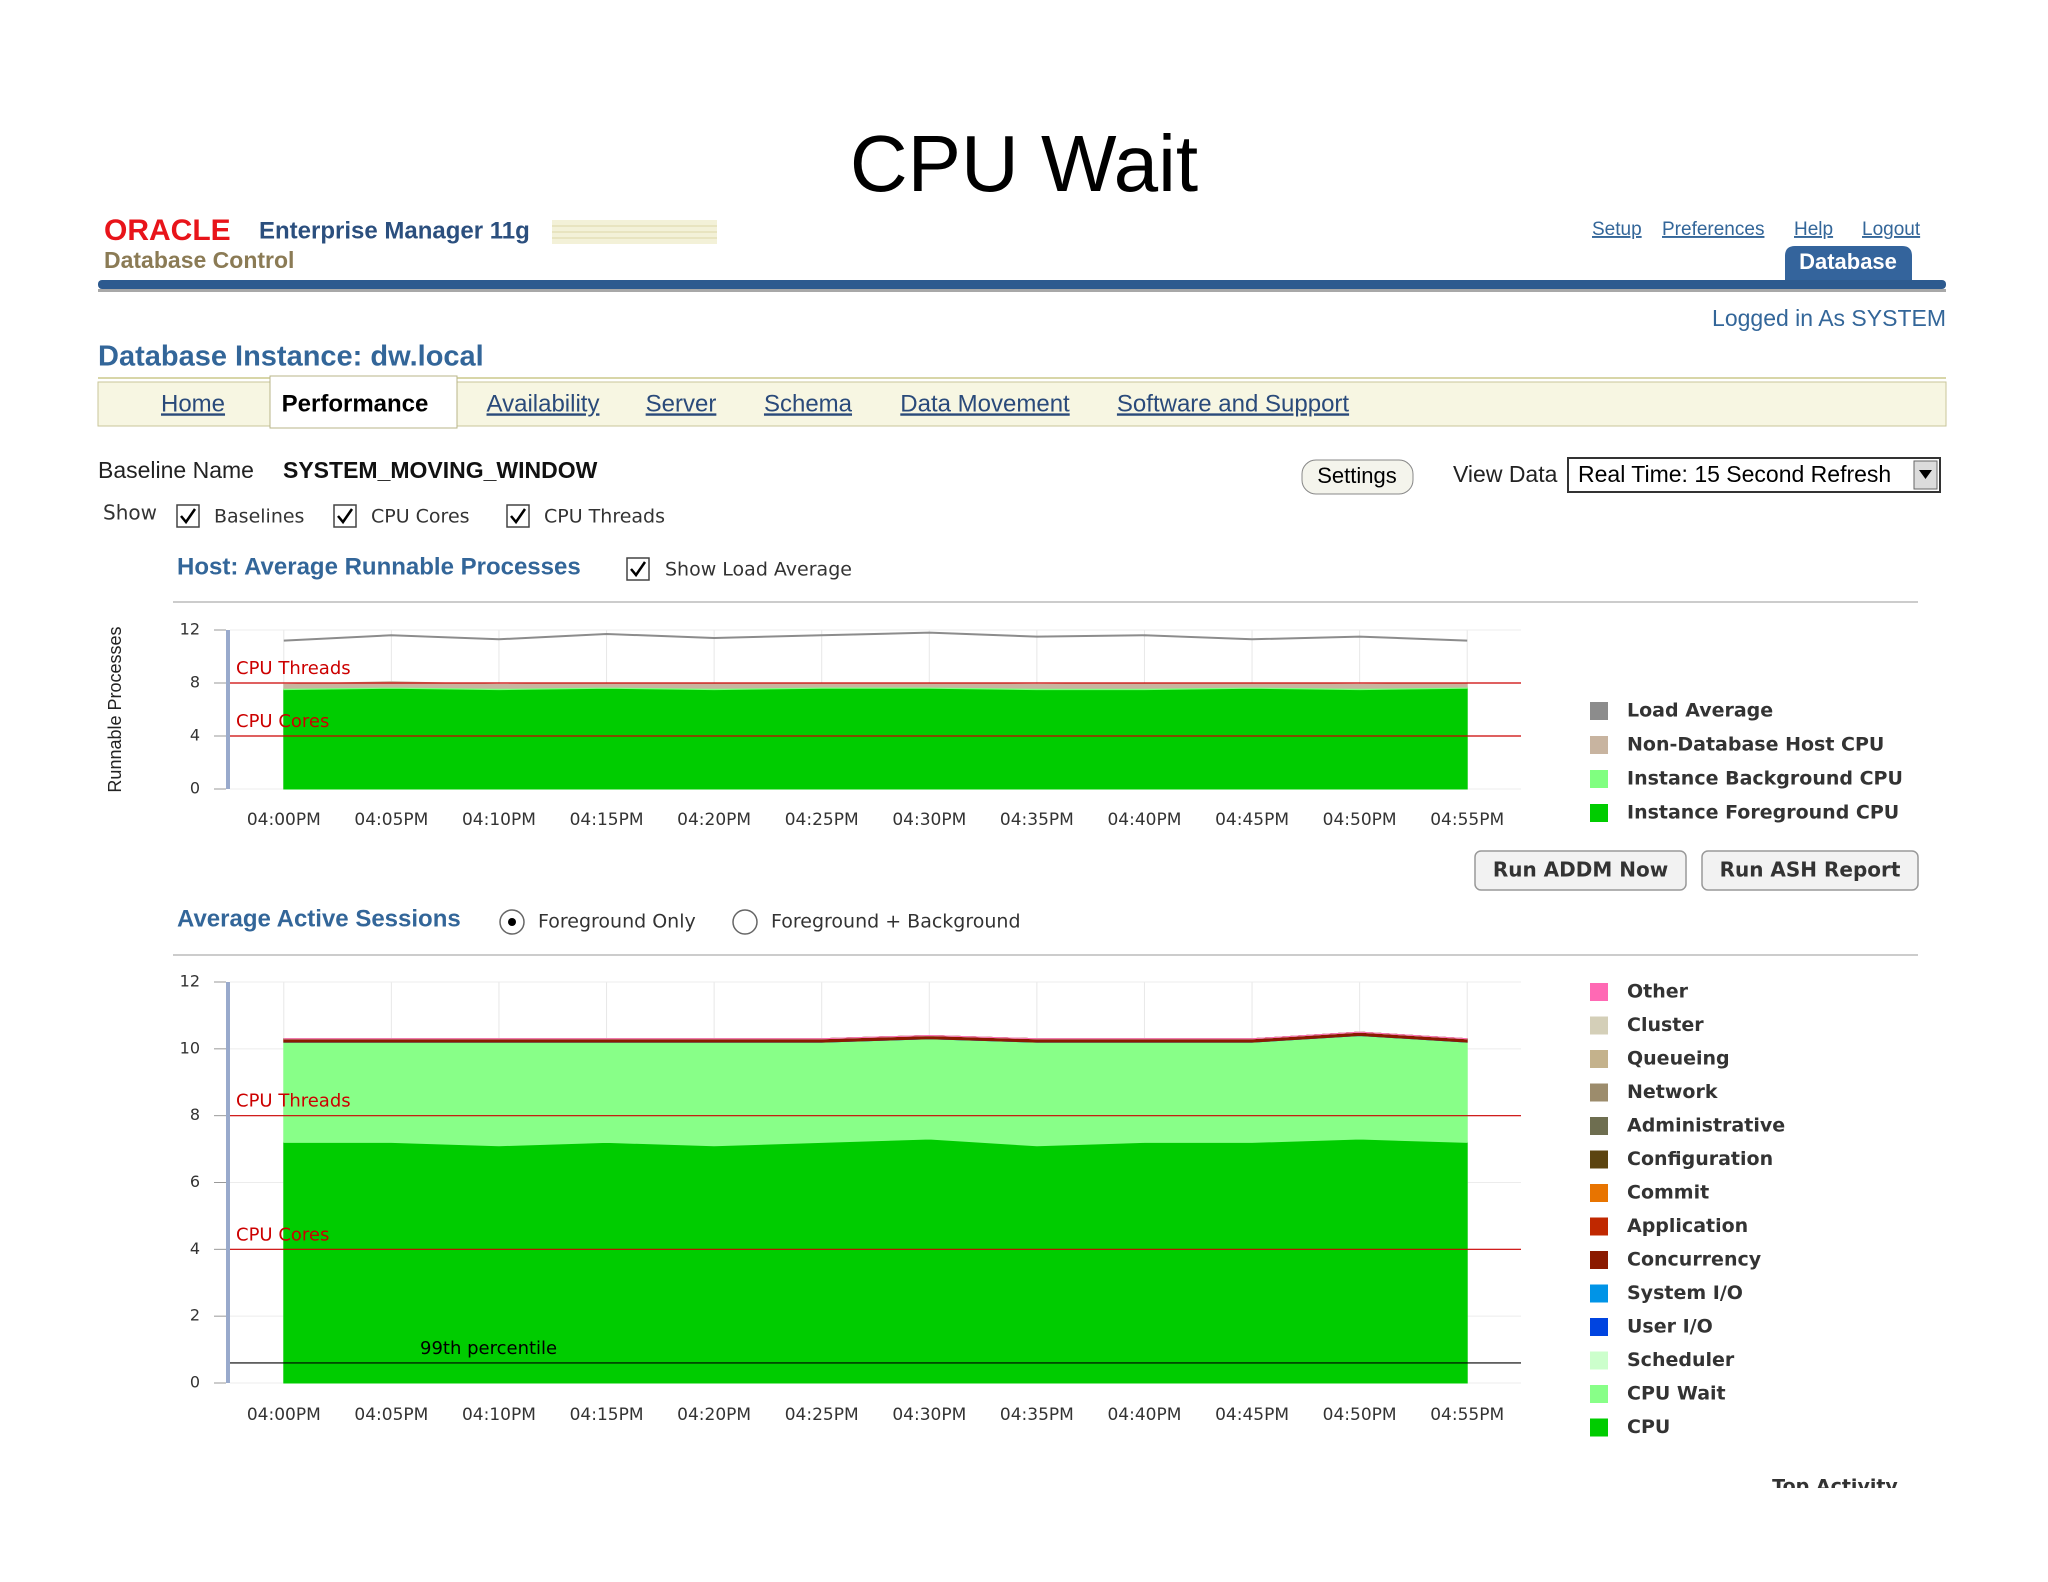  What do you see at coordinates (440, 470) in the screenshot?
I see `baseline-value: SYSTEM_MOVING_WINDOW` at bounding box center [440, 470].